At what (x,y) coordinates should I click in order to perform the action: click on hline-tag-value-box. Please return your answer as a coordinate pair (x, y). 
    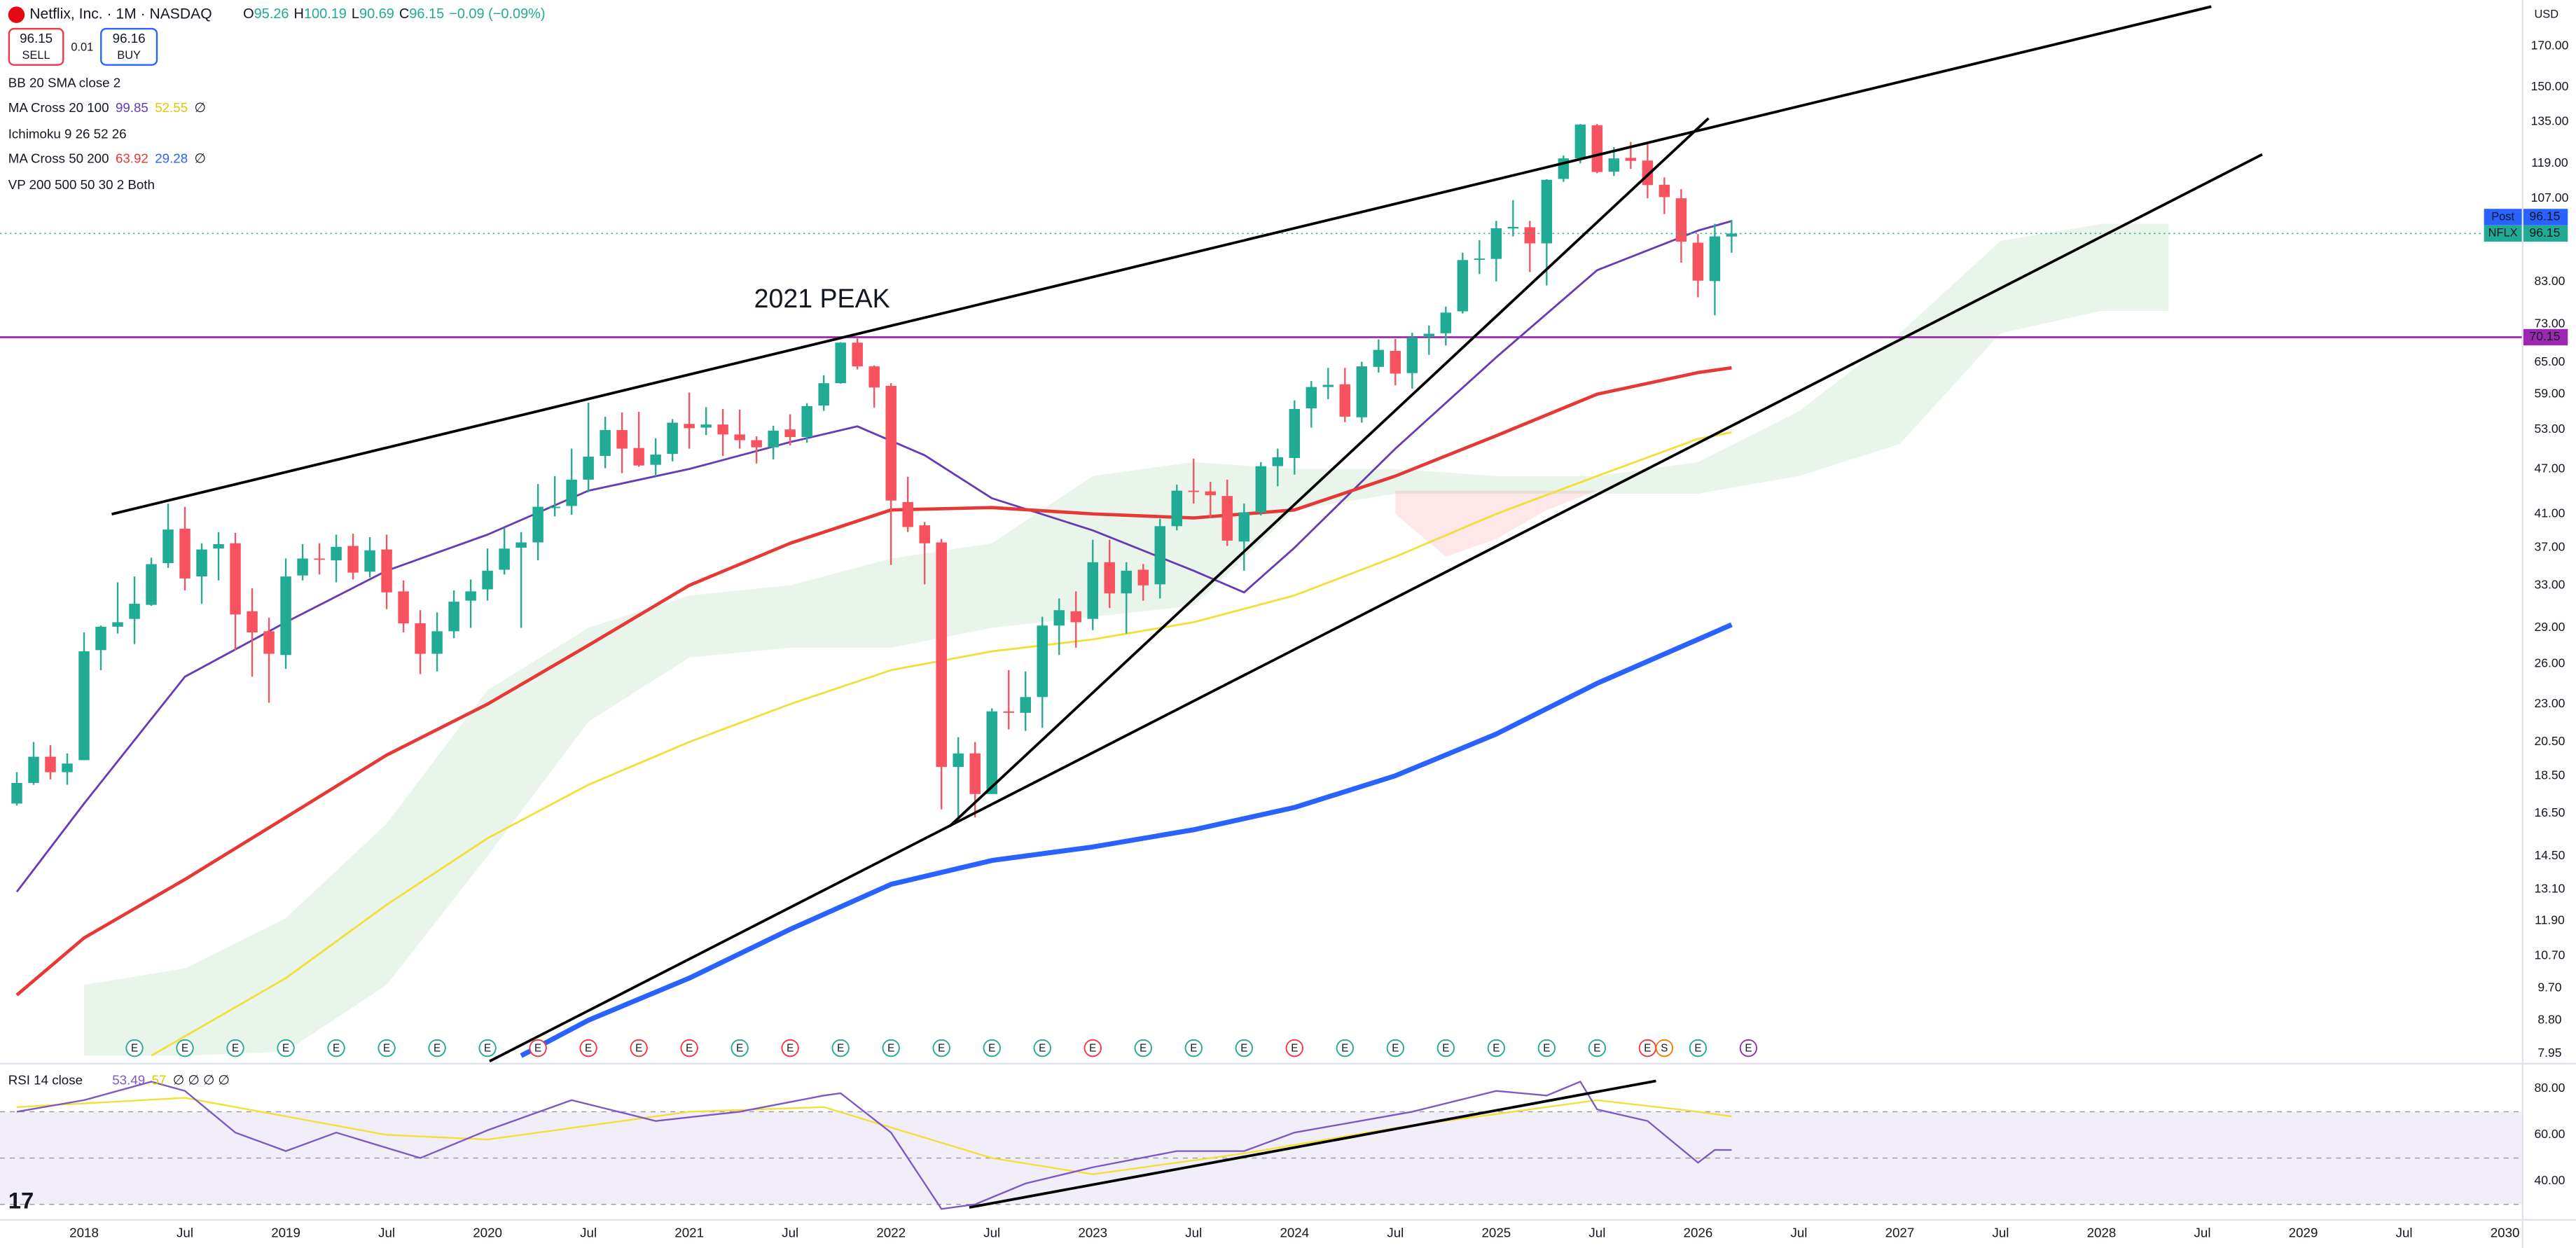
    Looking at the image, I should click on (2545, 337).